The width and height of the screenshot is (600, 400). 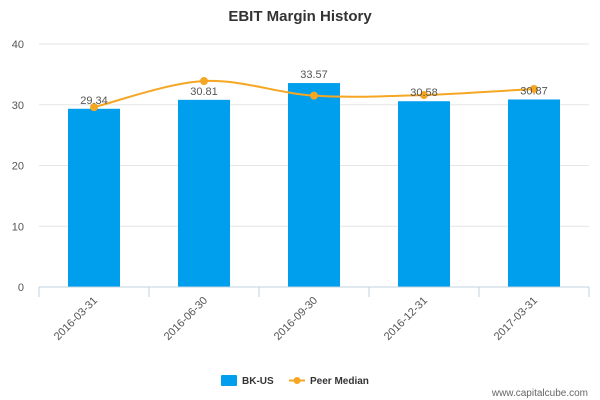 I want to click on legend-swatch-peer-median-marker, so click(x=297, y=380).